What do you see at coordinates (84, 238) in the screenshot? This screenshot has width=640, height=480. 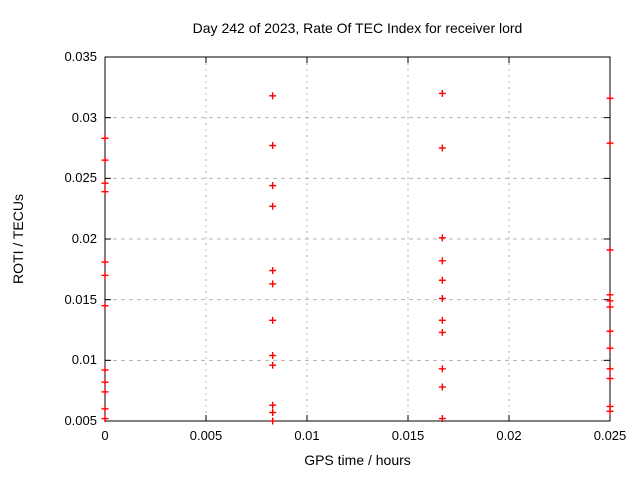 I see `y-tick-label: 0.02` at bounding box center [84, 238].